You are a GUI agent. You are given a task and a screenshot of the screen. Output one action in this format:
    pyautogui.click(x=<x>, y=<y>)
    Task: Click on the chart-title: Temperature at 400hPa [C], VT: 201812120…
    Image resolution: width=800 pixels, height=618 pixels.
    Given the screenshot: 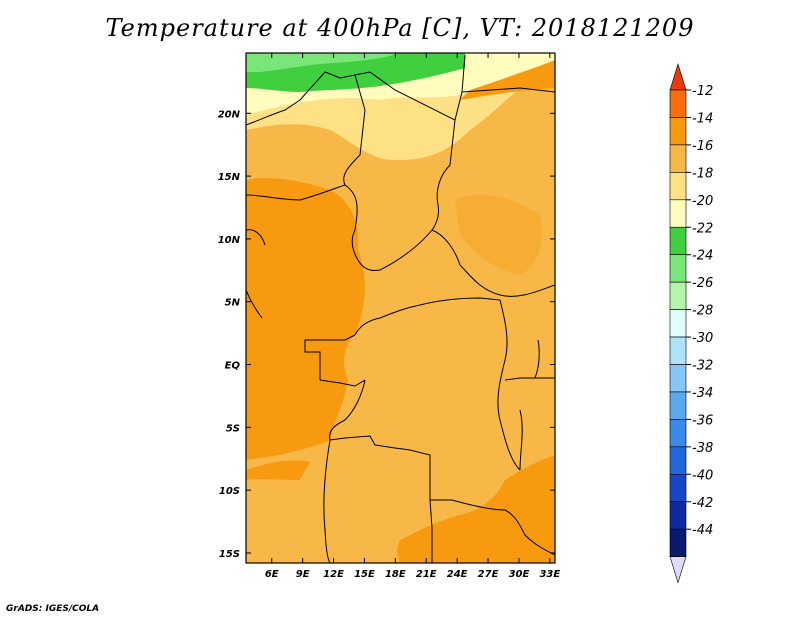 What is the action you would take?
    pyautogui.click(x=400, y=28)
    